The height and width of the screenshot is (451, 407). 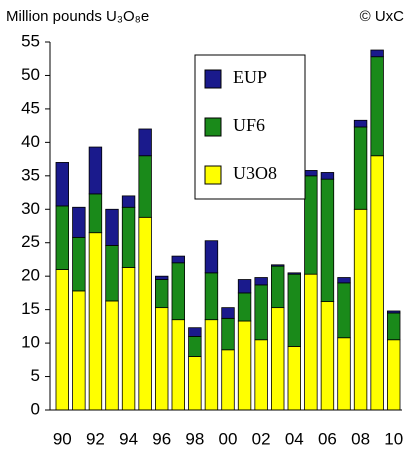 I want to click on y-tick-label: 40, so click(x=30, y=141).